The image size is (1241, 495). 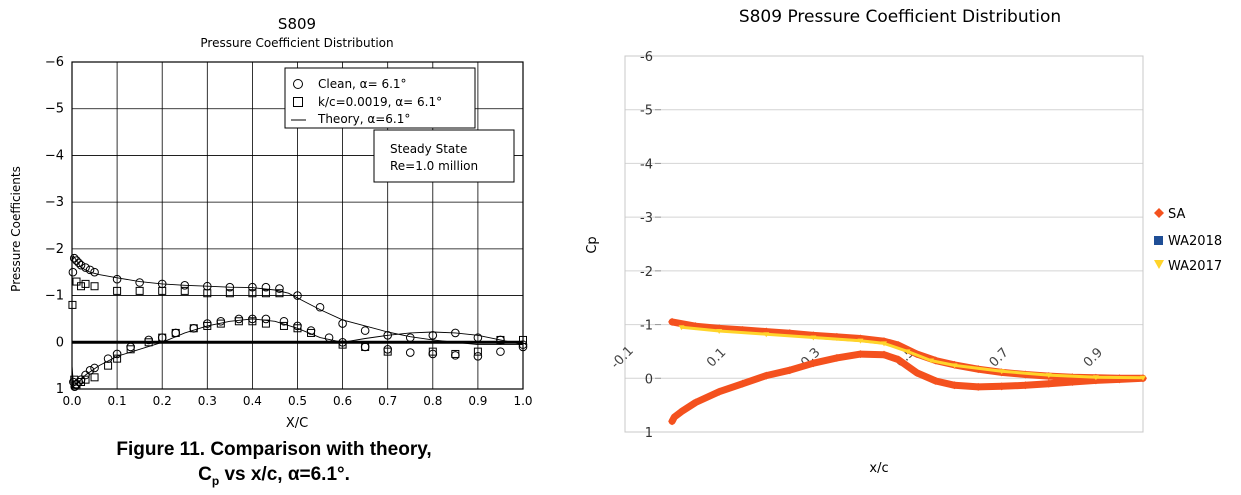 I want to click on legend-entry-wa2018: WA2018, so click(x=1195, y=241).